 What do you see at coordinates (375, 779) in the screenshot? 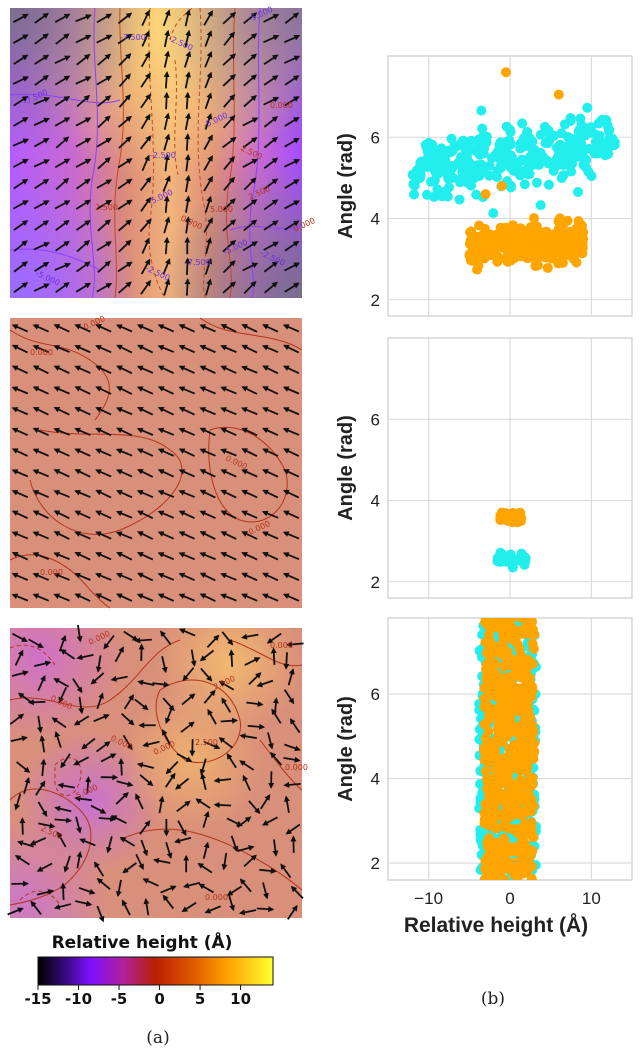
I see `y-tick-label: 4` at bounding box center [375, 779].